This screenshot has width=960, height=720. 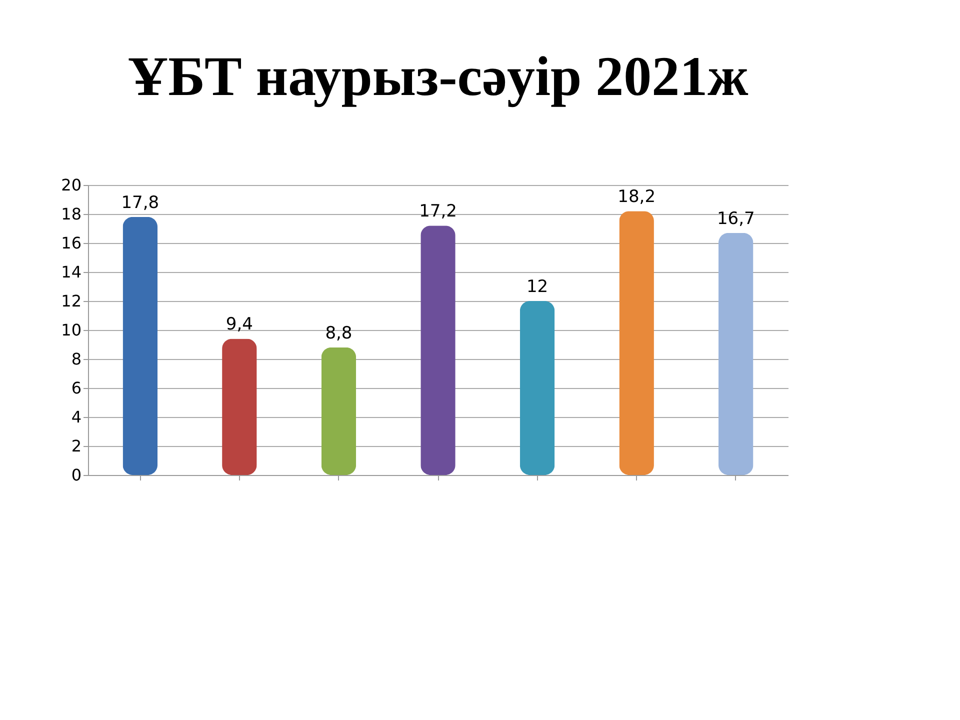 I want to click on data-label: 18,2, so click(x=637, y=197).